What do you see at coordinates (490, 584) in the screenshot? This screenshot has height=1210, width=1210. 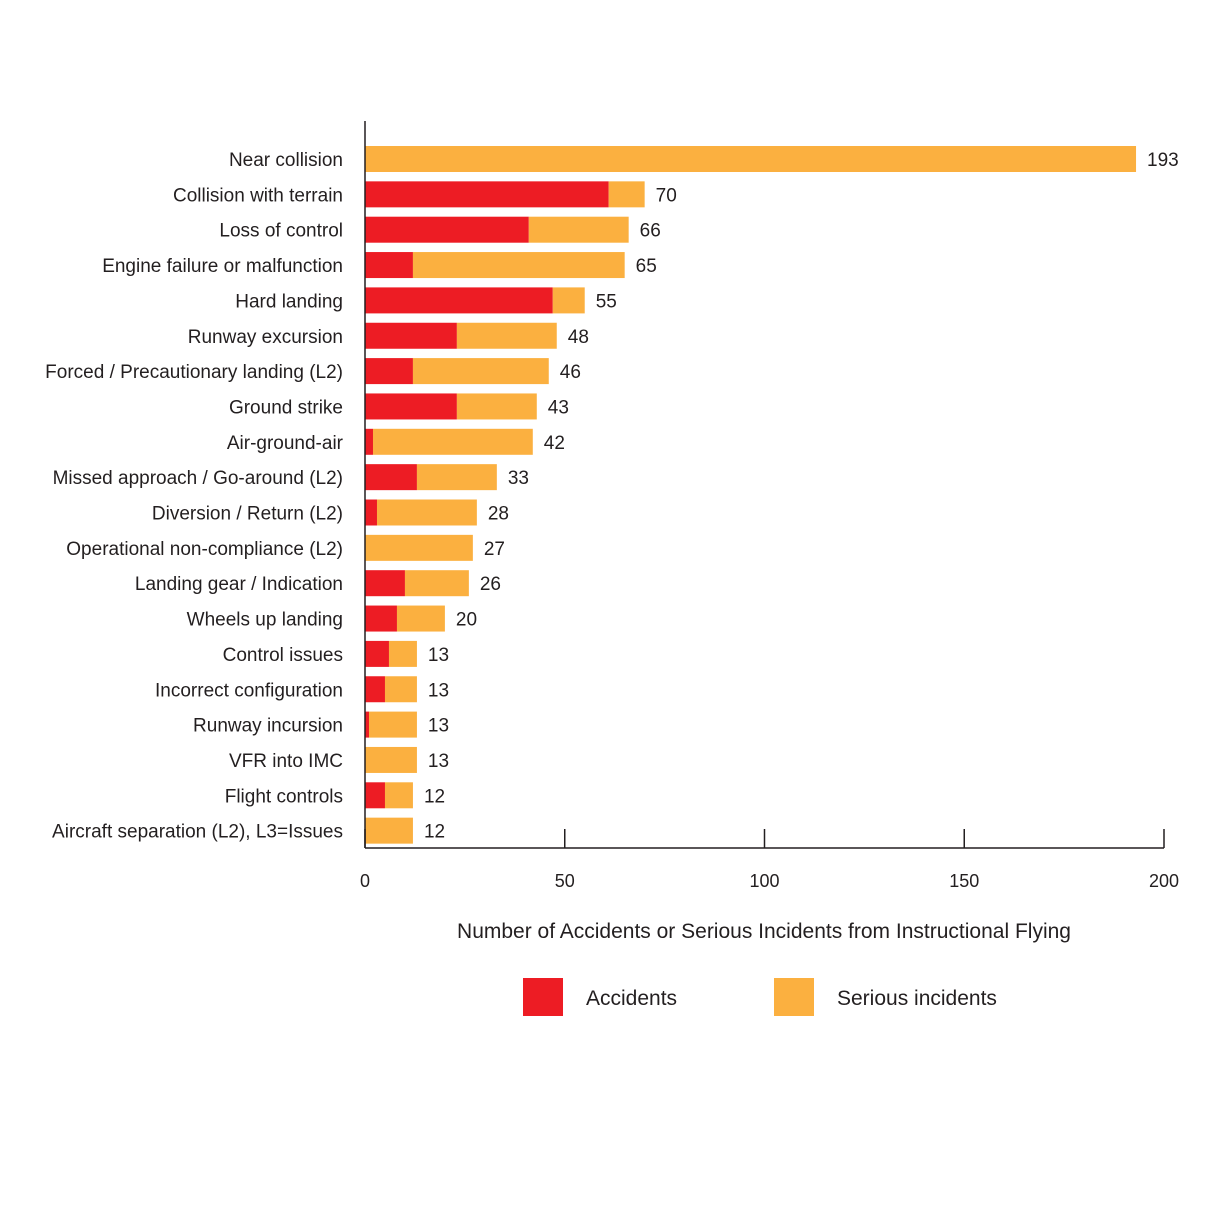 I see `total-label: 26` at bounding box center [490, 584].